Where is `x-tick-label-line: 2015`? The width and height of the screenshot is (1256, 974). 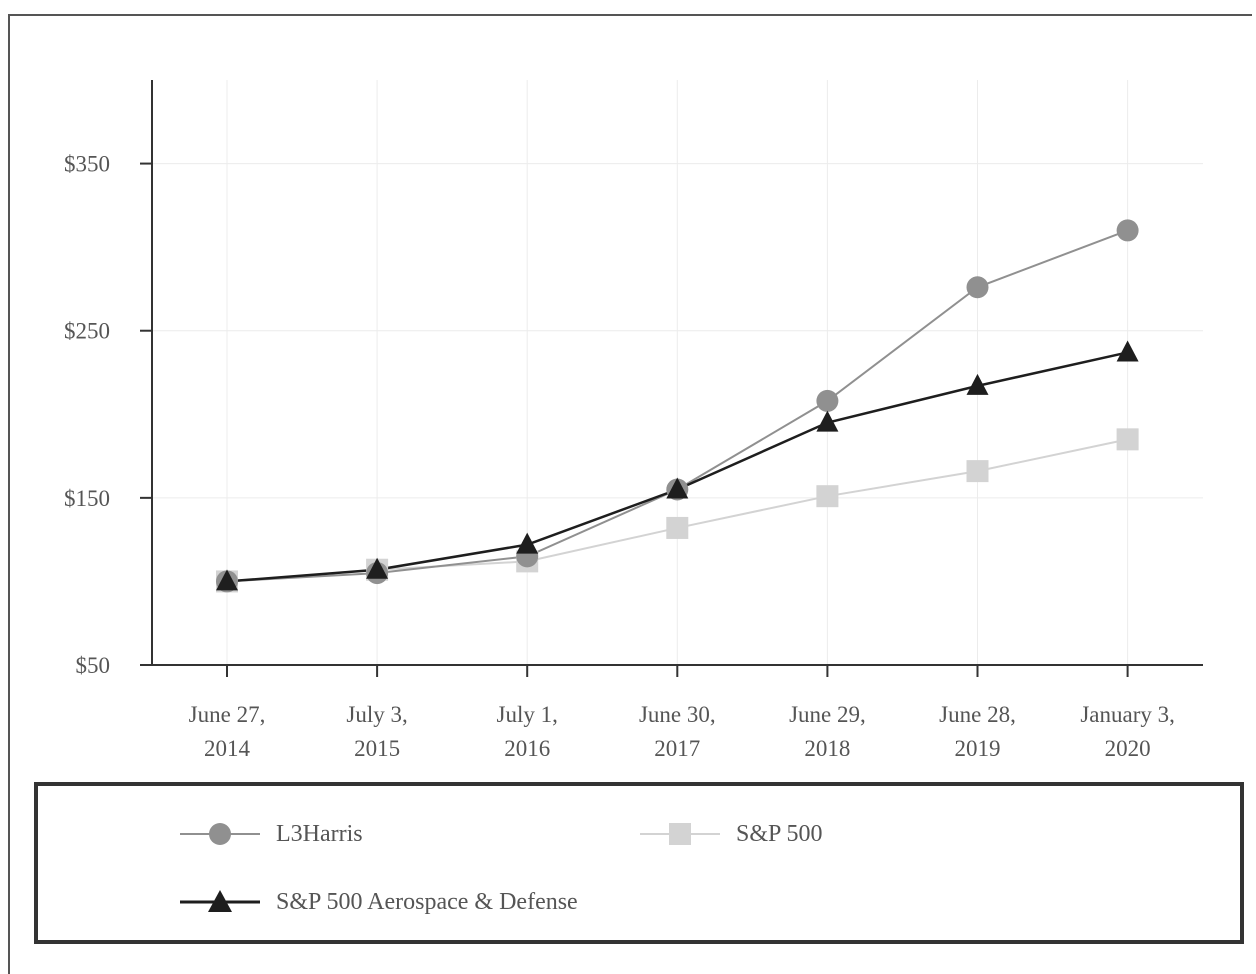
x-tick-label-line: 2015 is located at coordinates (377, 748).